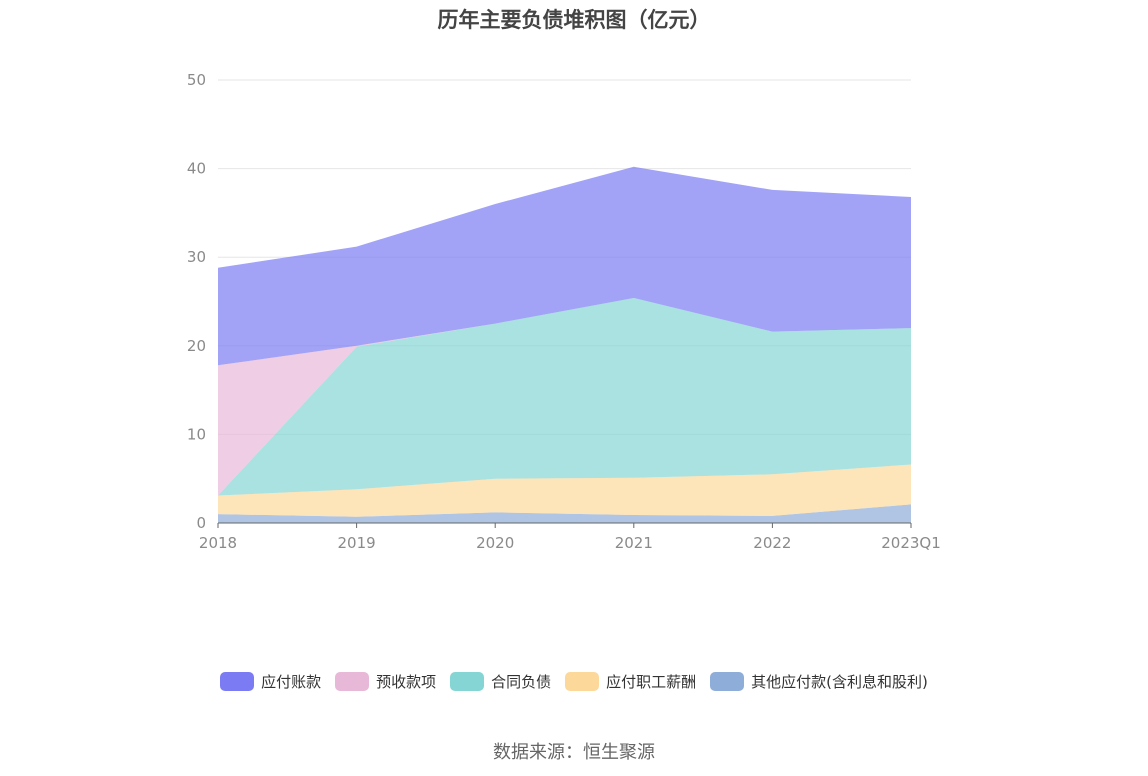 The height and width of the screenshot is (776, 1148). What do you see at coordinates (196, 257) in the screenshot?
I see `y-tick-label-30: 30` at bounding box center [196, 257].